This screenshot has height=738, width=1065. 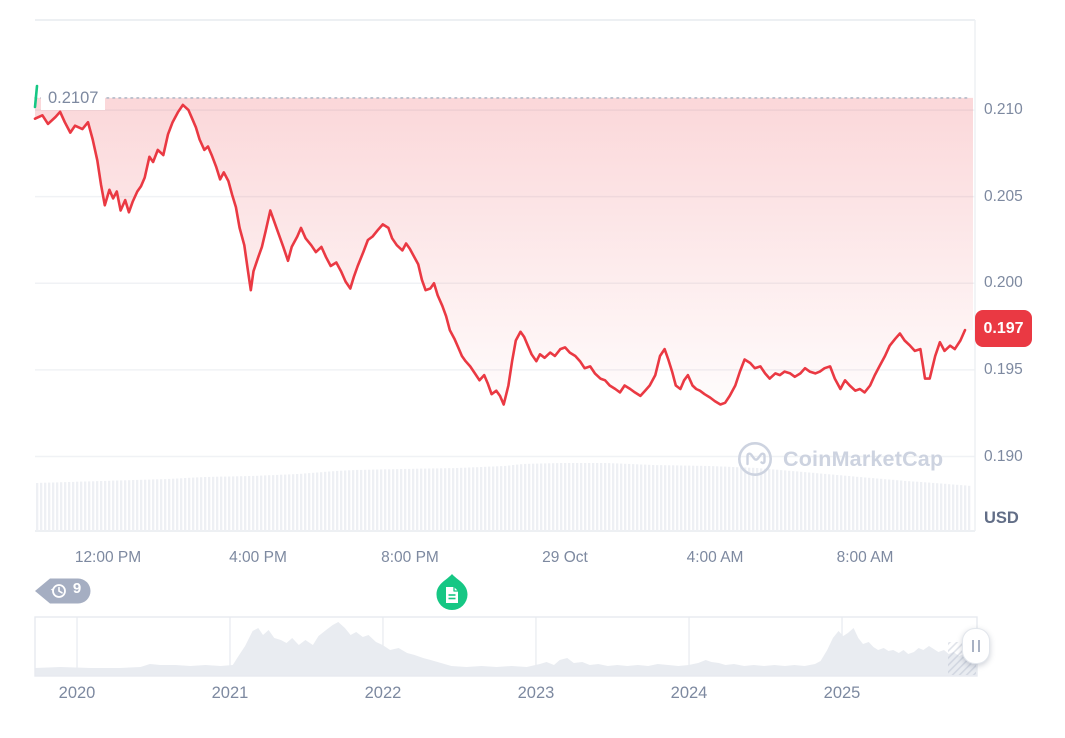 What do you see at coordinates (503, 497) in the screenshot?
I see `volume-bars` at bounding box center [503, 497].